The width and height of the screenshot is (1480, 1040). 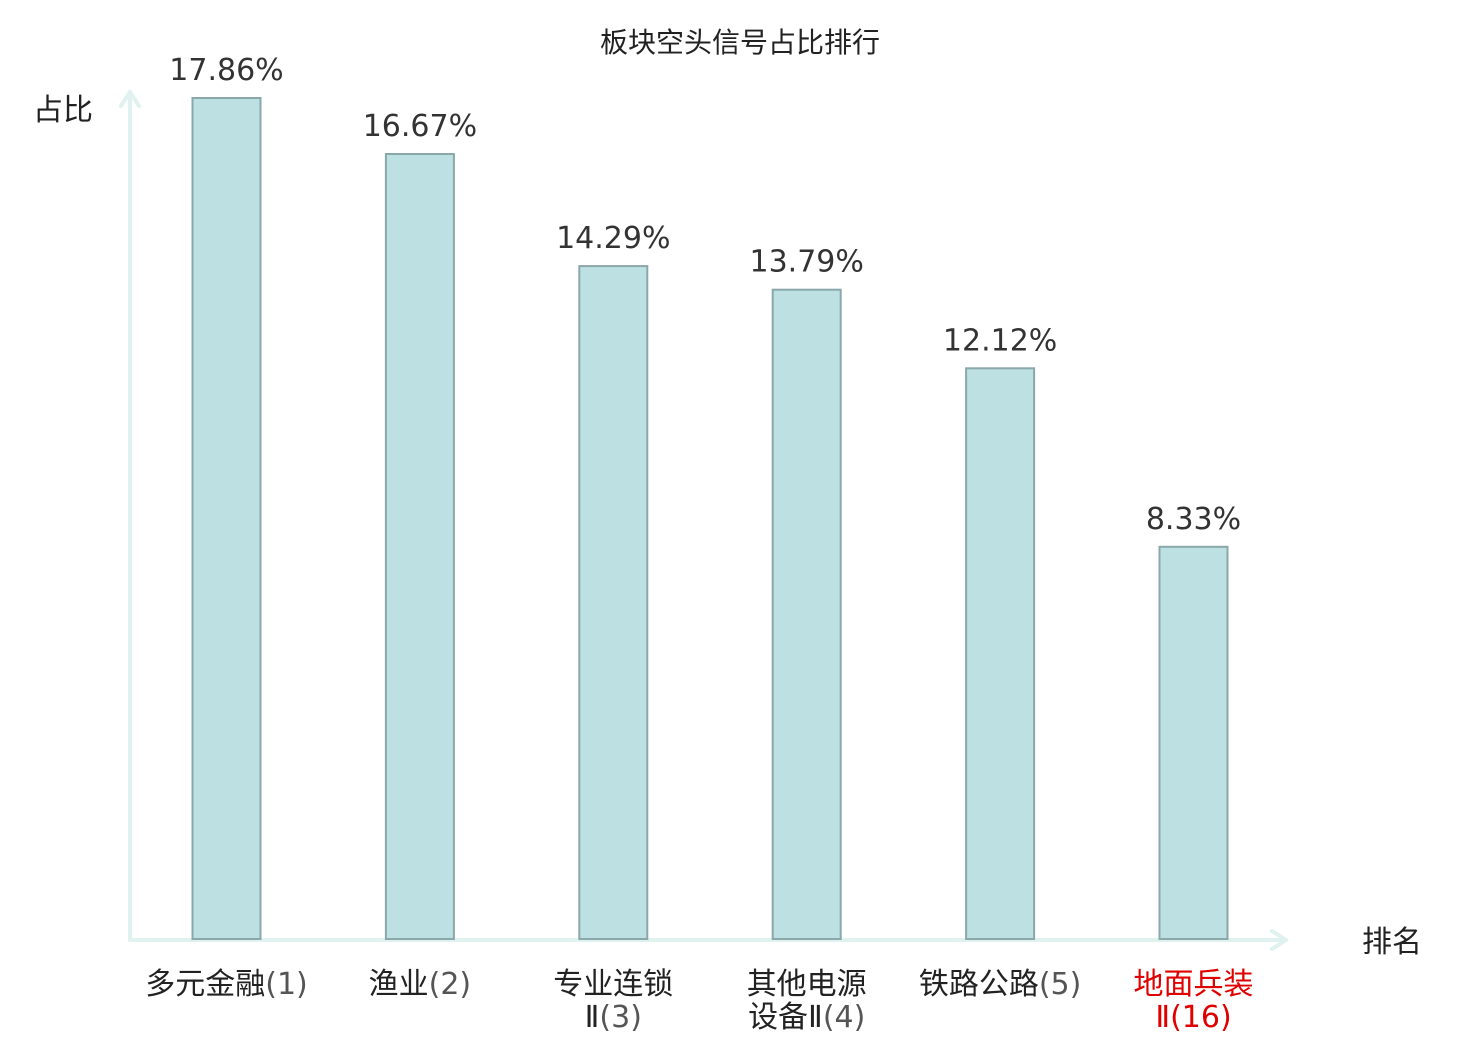 What do you see at coordinates (399, 984) in the screenshot?
I see `category-label-line: 渔业` at bounding box center [399, 984].